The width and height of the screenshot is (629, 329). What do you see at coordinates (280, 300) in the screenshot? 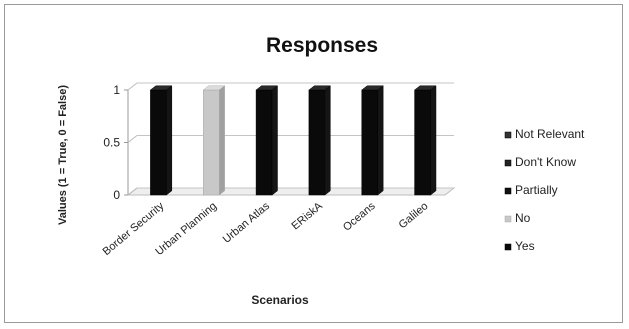
I see `x-axis-label: Scenarios` at bounding box center [280, 300].